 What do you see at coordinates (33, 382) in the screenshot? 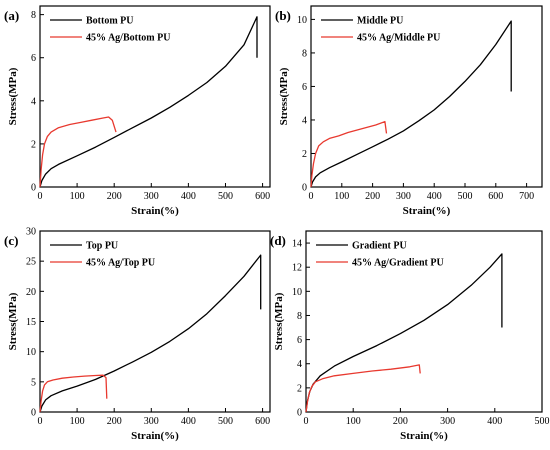
I see `y-tick-label: 5` at bounding box center [33, 382].